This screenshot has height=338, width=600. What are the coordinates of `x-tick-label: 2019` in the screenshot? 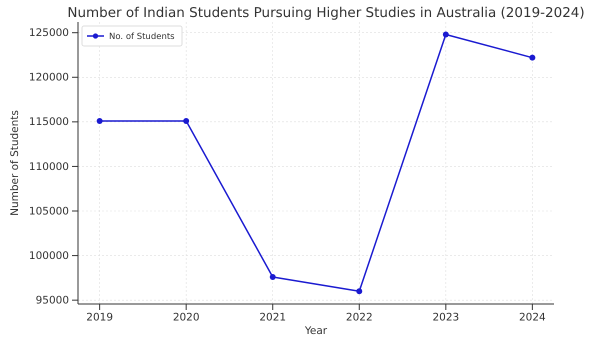 It's located at (100, 317).